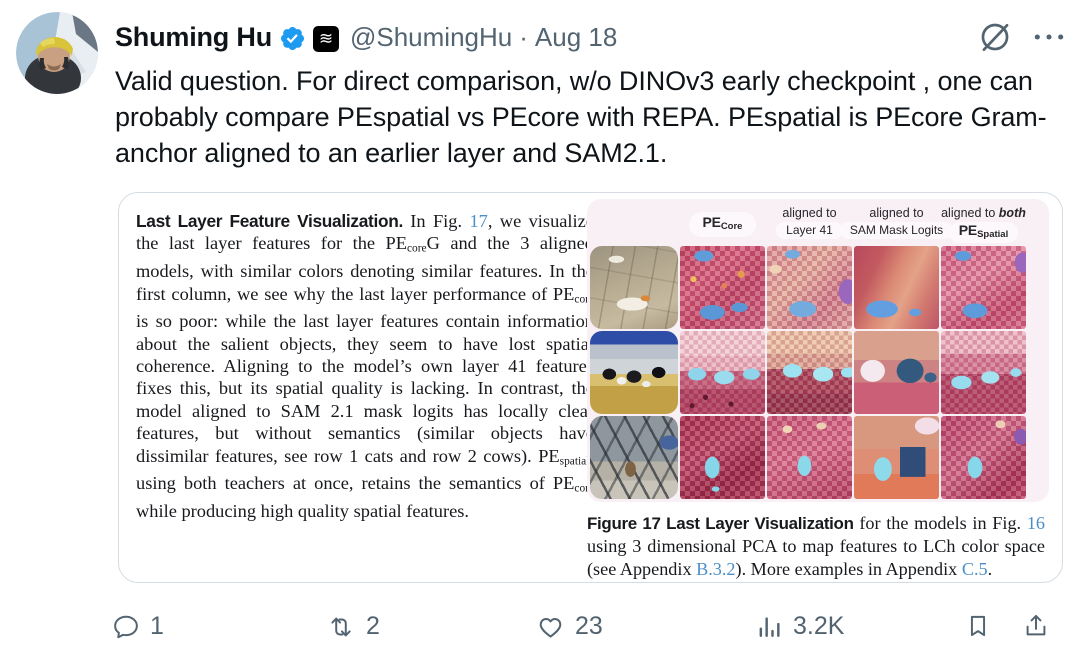  I want to click on figure-col-header-pecore: PECore, so click(722, 224).